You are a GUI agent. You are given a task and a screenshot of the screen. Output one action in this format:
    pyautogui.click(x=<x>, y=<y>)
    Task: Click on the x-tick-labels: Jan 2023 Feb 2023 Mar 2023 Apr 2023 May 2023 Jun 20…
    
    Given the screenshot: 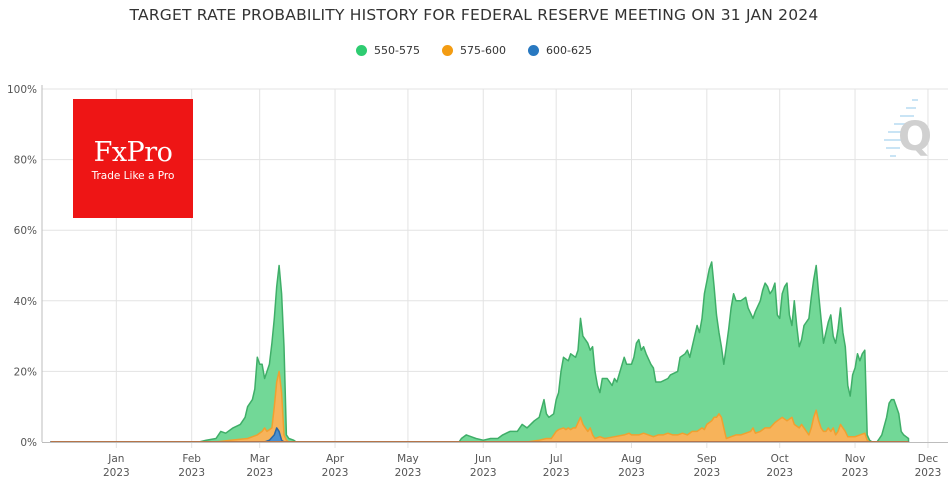 What is the action you would take?
    pyautogui.click(x=522, y=466)
    